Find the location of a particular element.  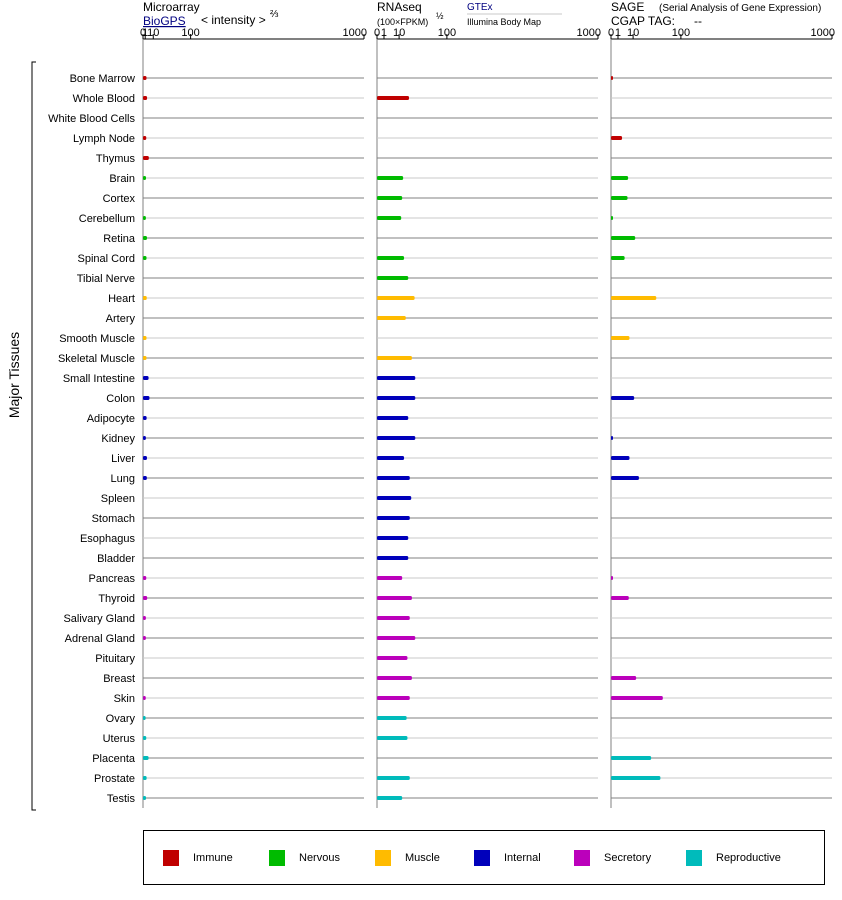

legend-swatch-immune is located at coordinates (171, 858).